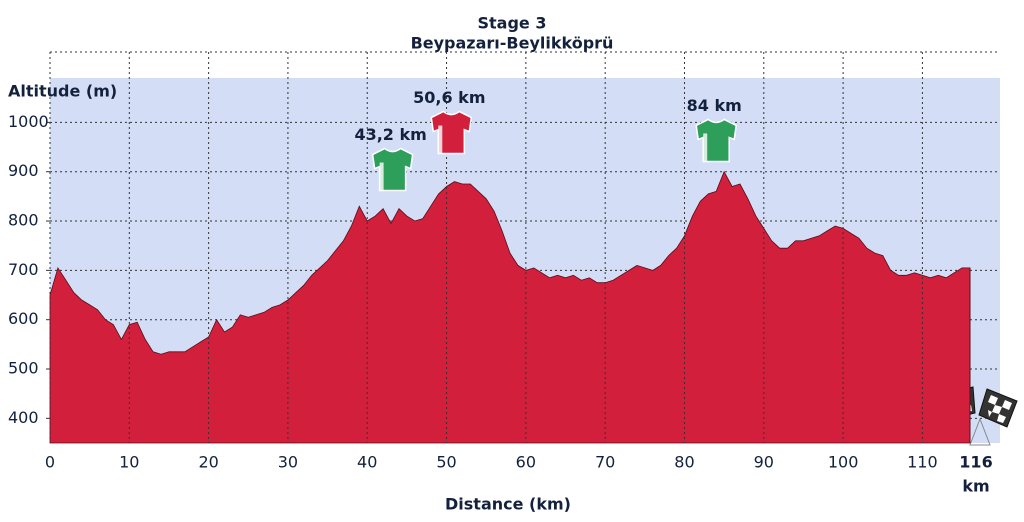 This screenshot has width=1024, height=522. What do you see at coordinates (526, 462) in the screenshot?
I see `x-tick-label: 60` at bounding box center [526, 462].